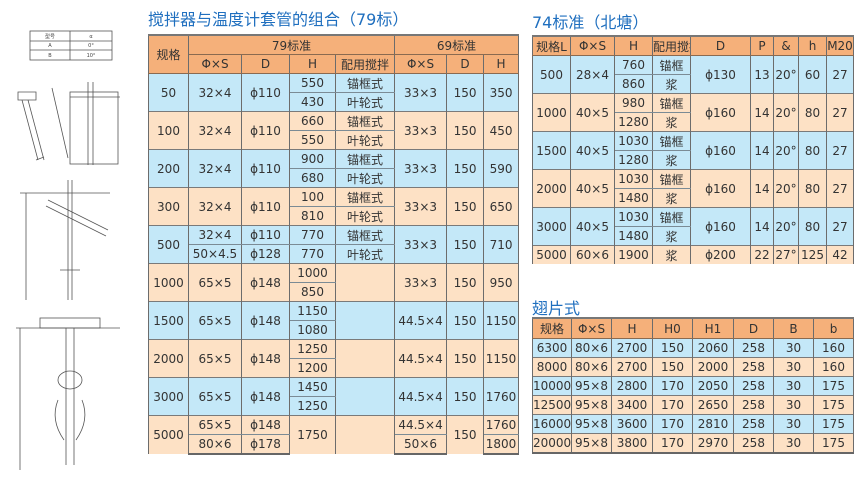 This screenshot has height=478, width=858. I want to click on table-cell: 590, so click(501, 168).